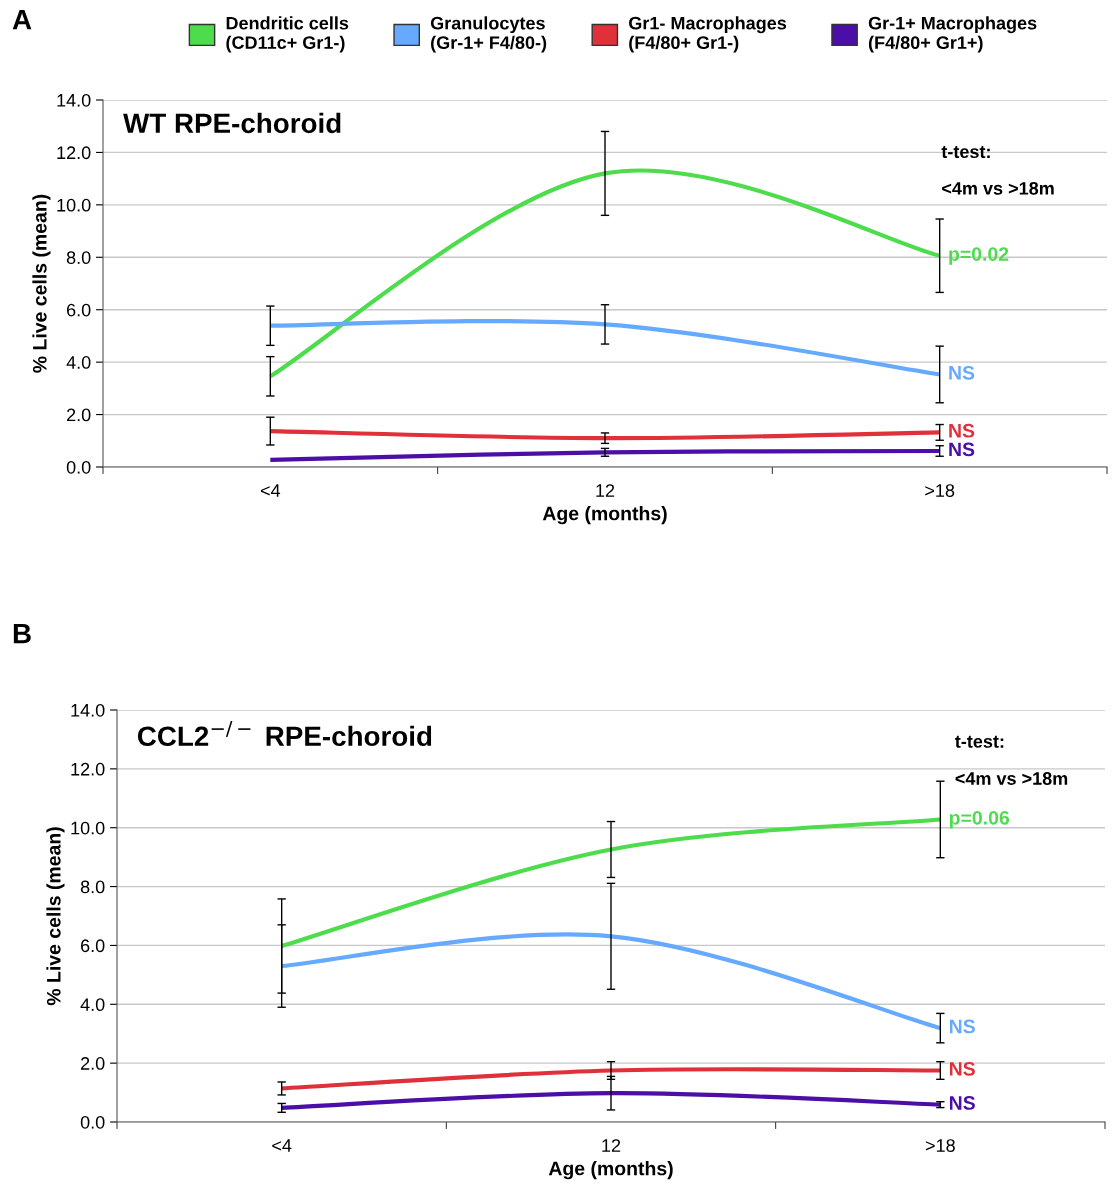 The image size is (1115, 1198). What do you see at coordinates (979, 819) in the screenshot?
I see `annotation: p=0.06` at bounding box center [979, 819].